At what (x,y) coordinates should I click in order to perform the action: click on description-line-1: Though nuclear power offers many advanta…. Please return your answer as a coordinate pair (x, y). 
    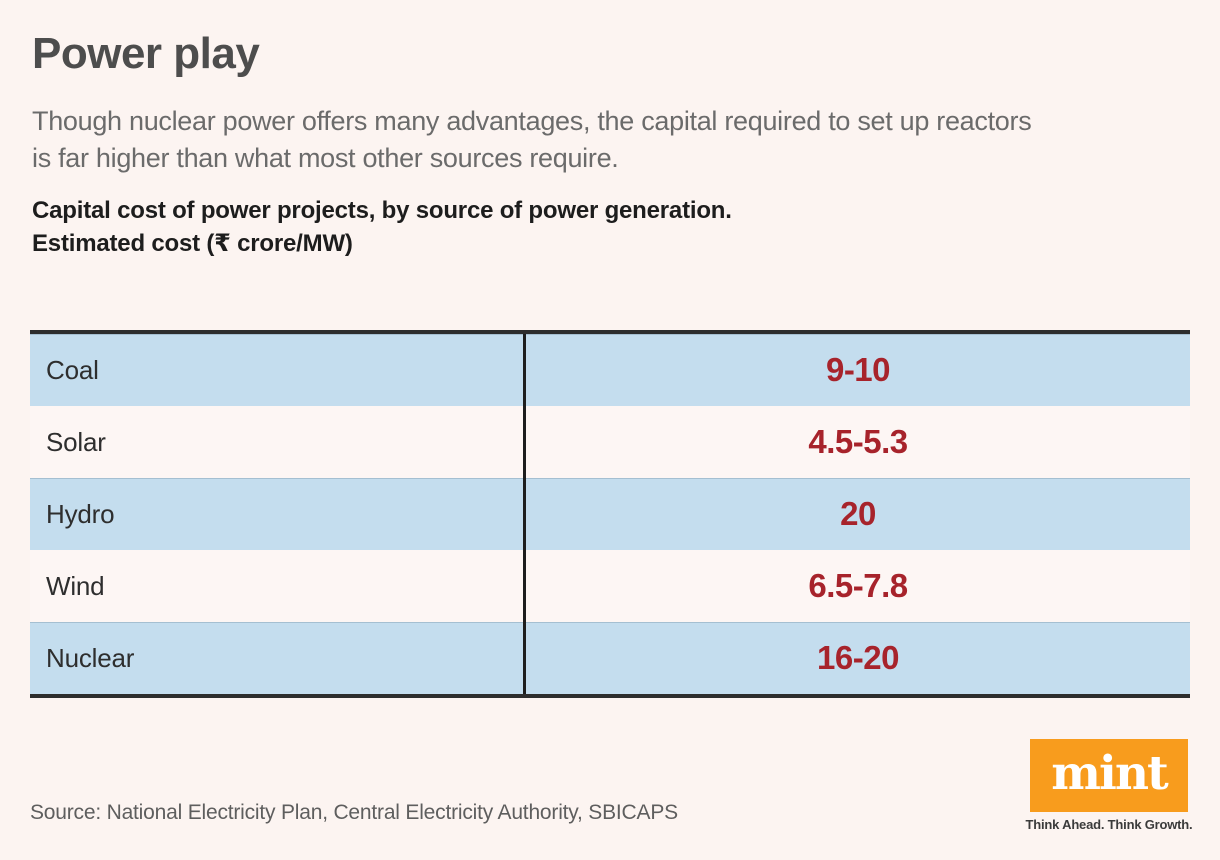
    Looking at the image, I should click on (532, 121).